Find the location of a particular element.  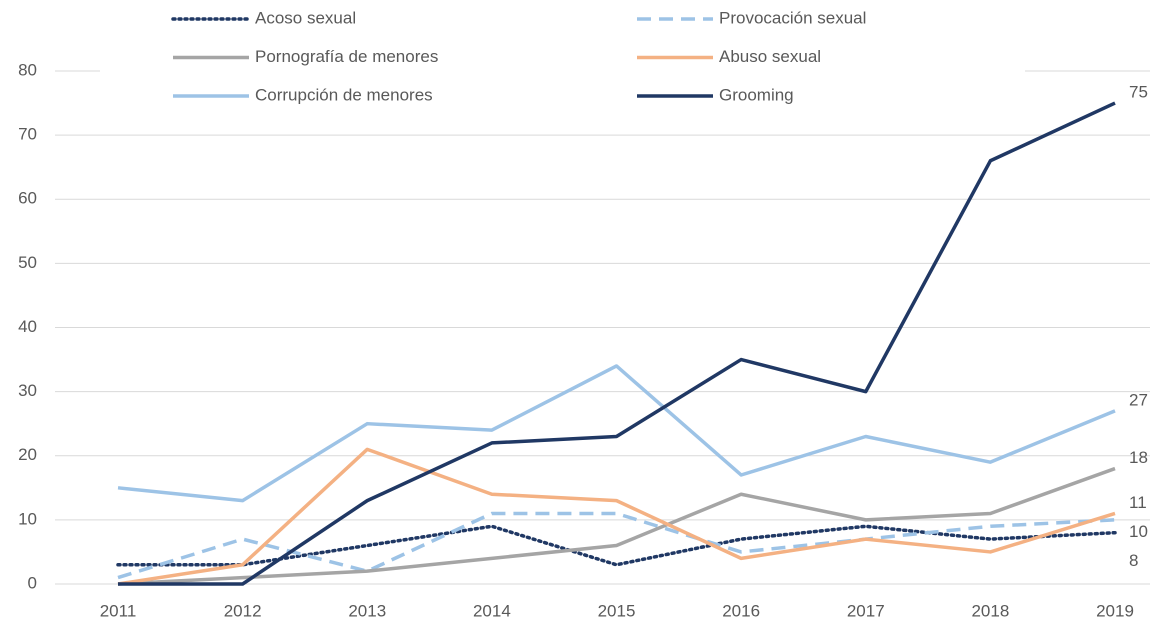

x-tick-label: 2013 is located at coordinates (367, 610).